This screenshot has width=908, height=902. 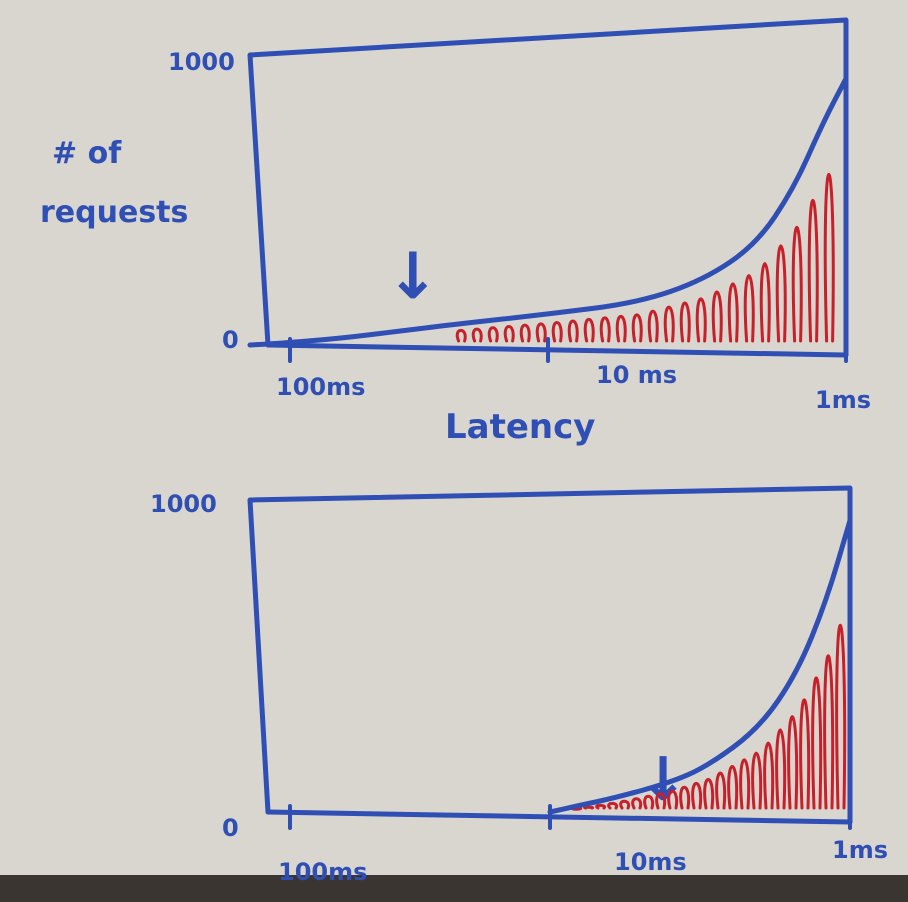 I want to click on chart-1-xlabel: Latency, so click(x=520, y=427).